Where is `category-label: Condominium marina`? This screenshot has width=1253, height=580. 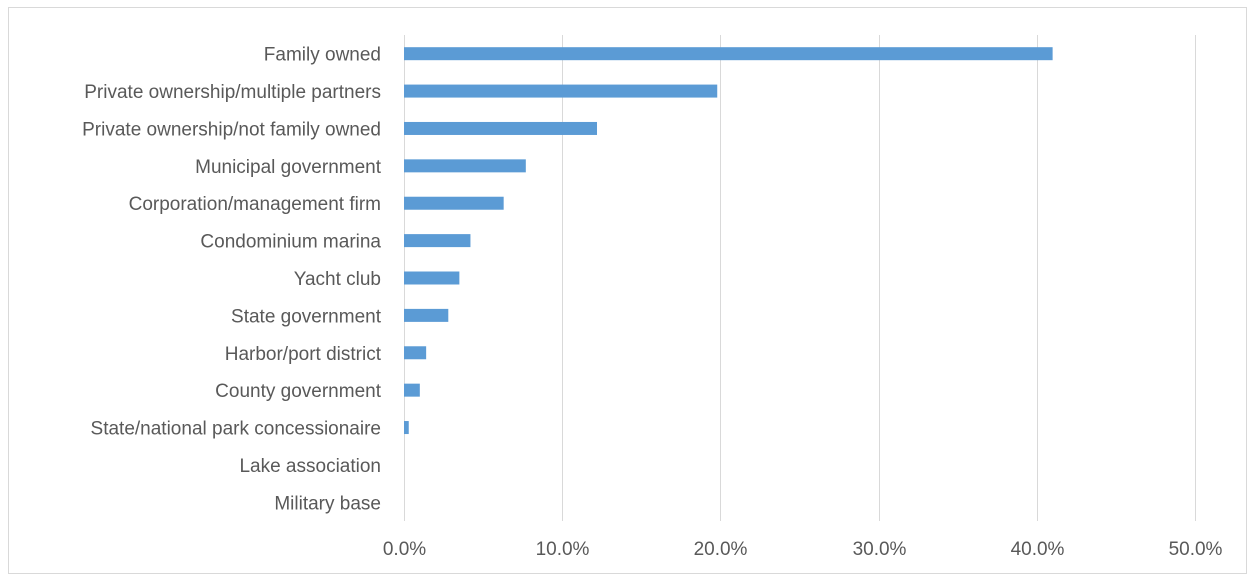
category-label: Condominium marina is located at coordinates (290, 242).